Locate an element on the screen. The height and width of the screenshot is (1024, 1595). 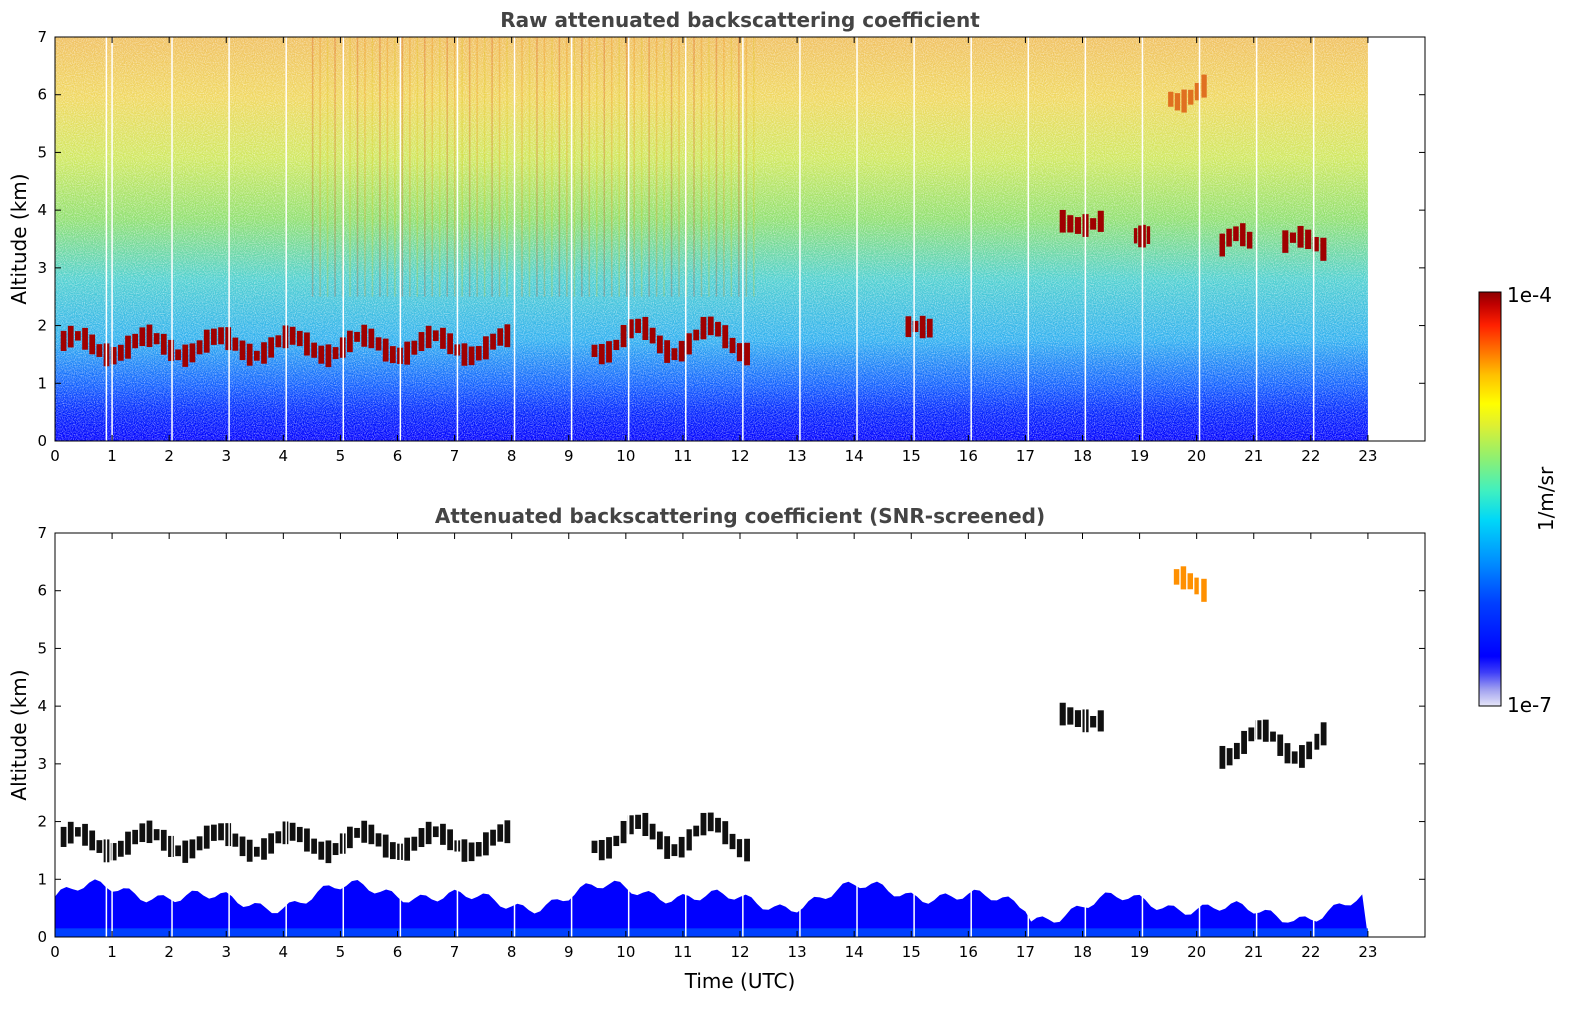
raw-x-tick-label: 2 is located at coordinates (169, 456).